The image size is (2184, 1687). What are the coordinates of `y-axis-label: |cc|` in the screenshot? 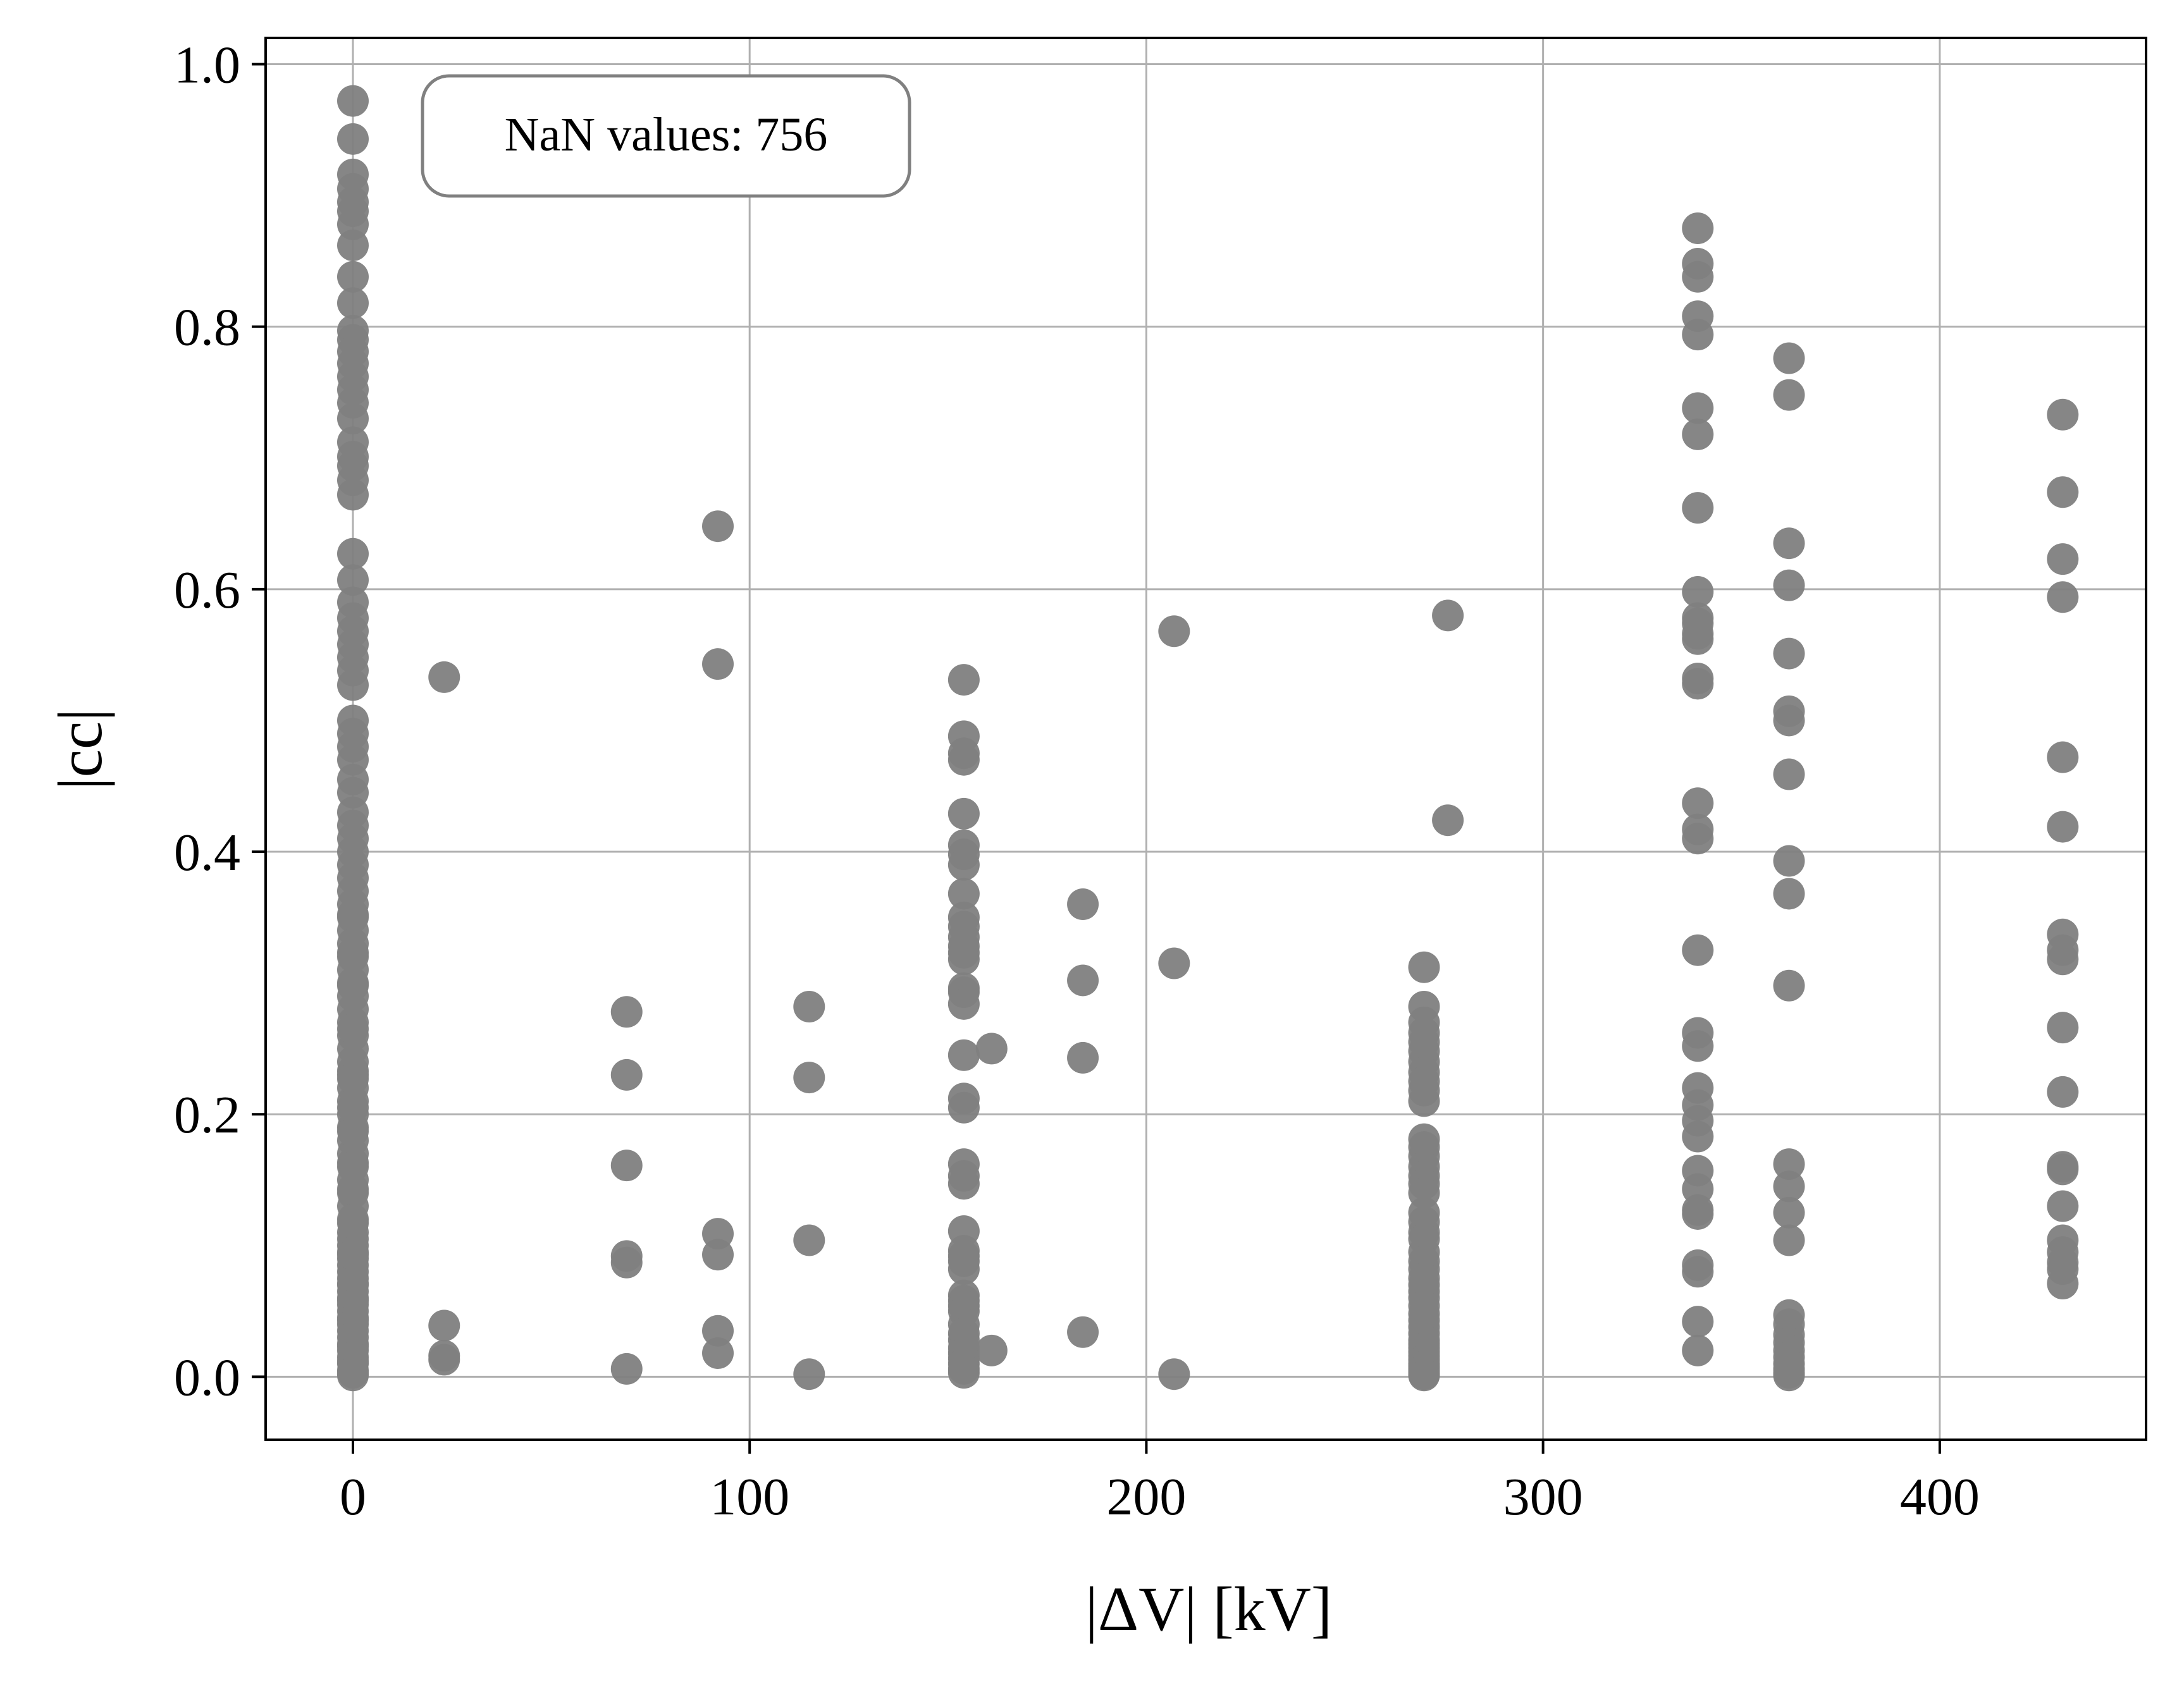 It's located at (80, 749).